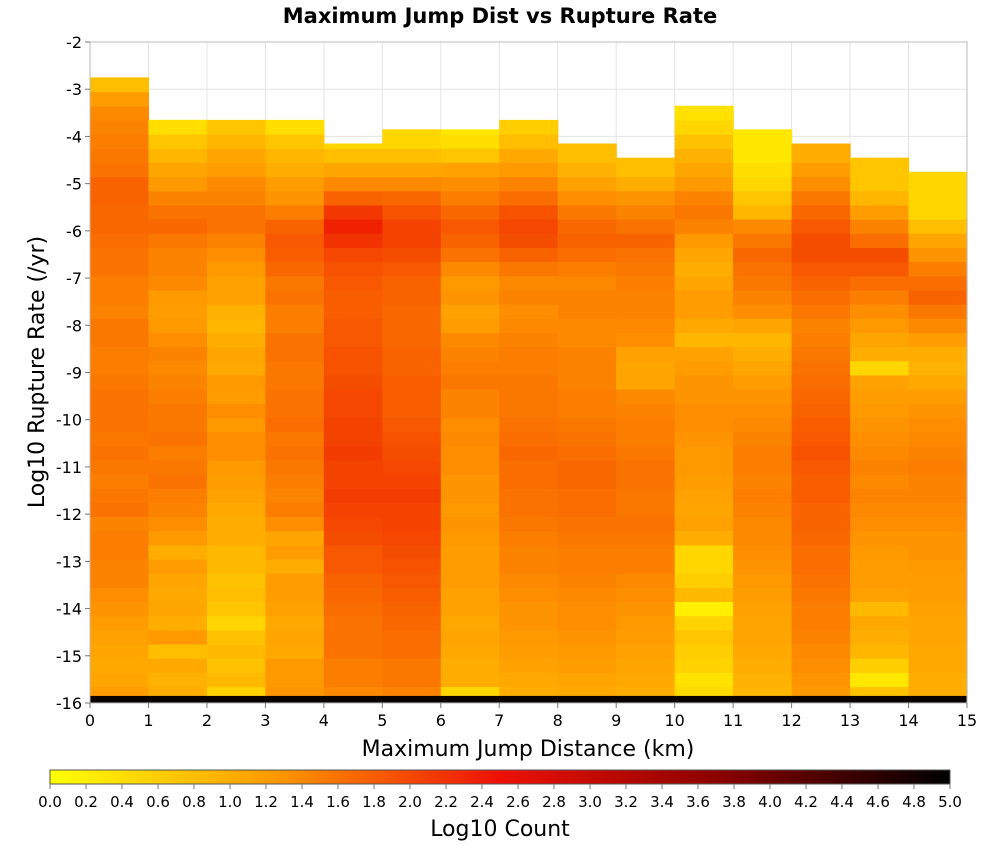 Image resolution: width=1000 pixels, height=850 pixels. What do you see at coordinates (74, 278) in the screenshot?
I see `y-tick-label: -7` at bounding box center [74, 278].